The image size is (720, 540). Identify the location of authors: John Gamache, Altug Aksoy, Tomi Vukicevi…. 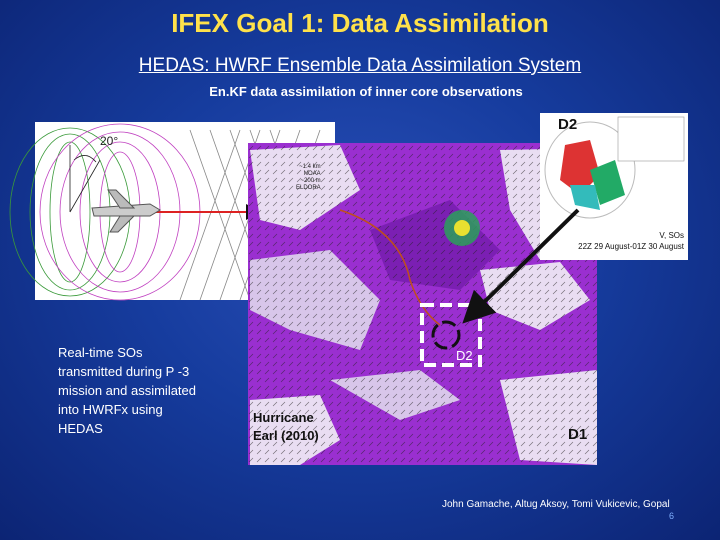
(556, 504).